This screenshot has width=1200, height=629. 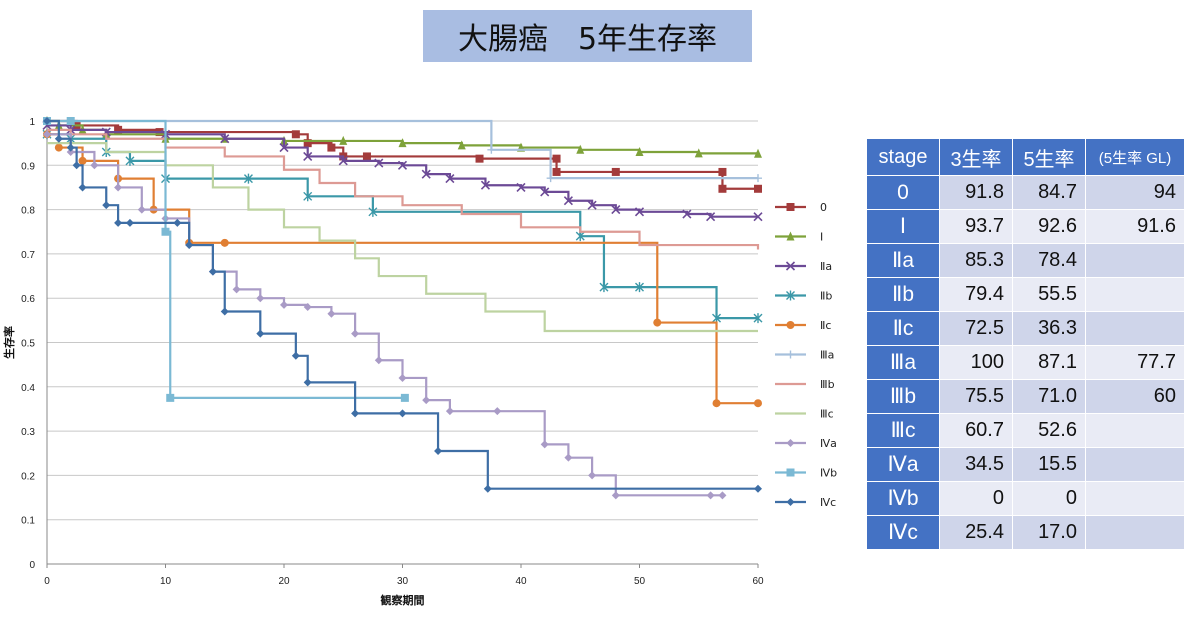 I want to click on page-title: 大腸癌 5年生存率, so click(x=587, y=39).